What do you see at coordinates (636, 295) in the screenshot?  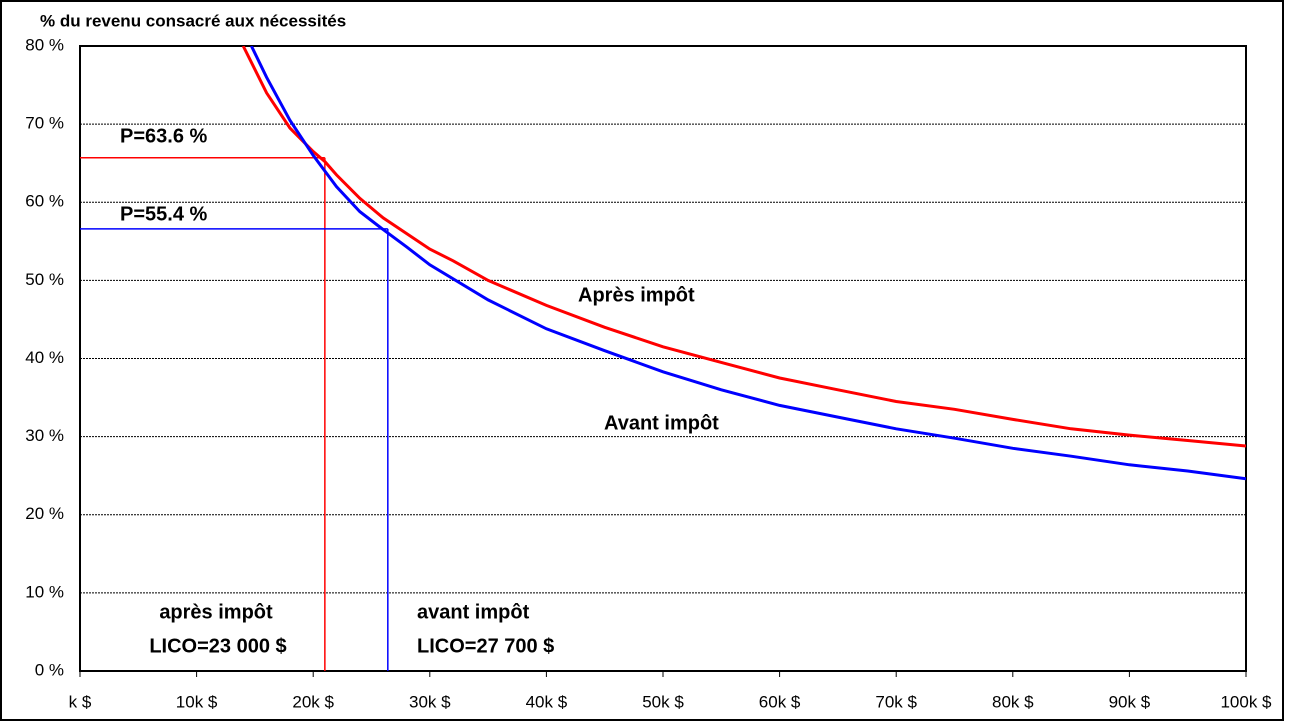 I see `series-label: Après impôt` at bounding box center [636, 295].